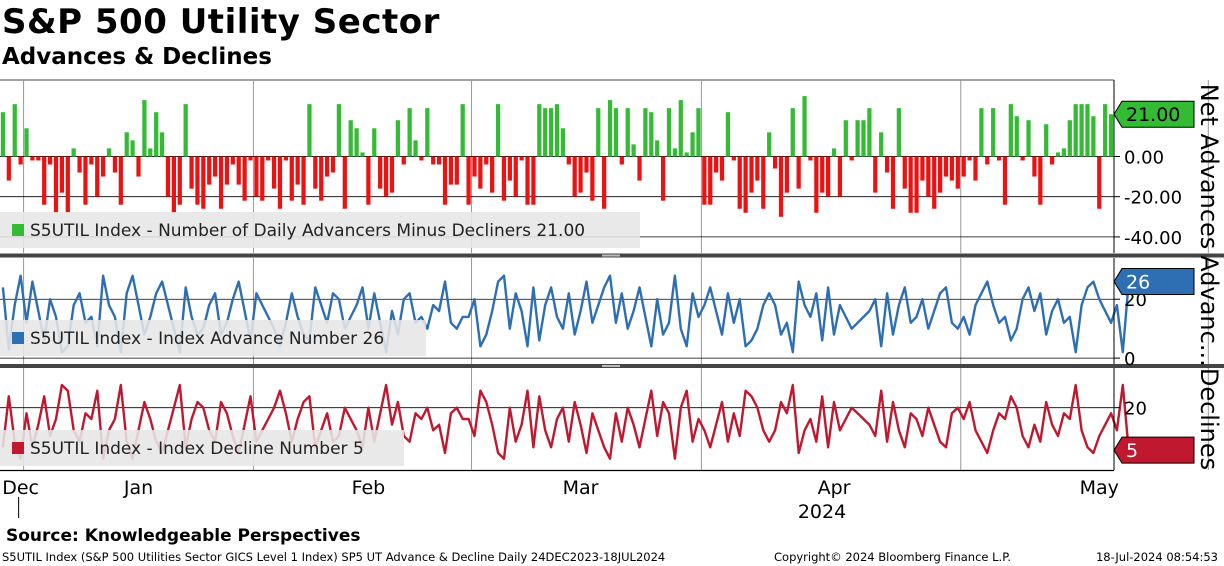  What do you see at coordinates (834, 488) in the screenshot?
I see `x-tick-label: Apr` at bounding box center [834, 488].